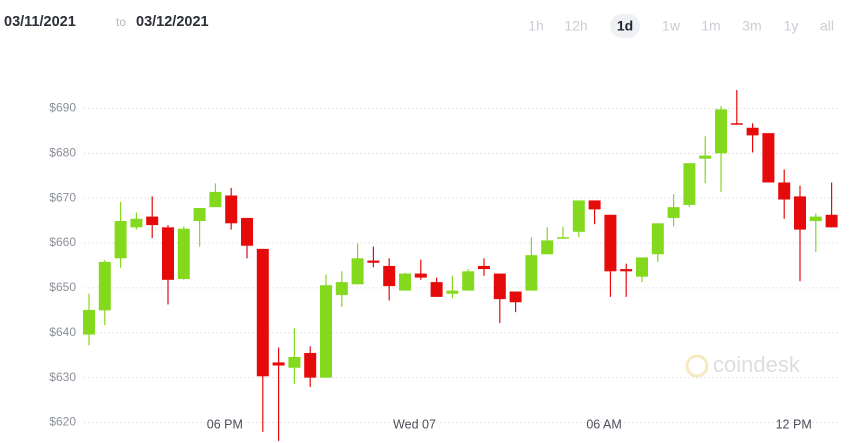 Image resolution: width=855 pixels, height=443 pixels. Describe the element at coordinates (40, 22) in the screenshot. I see `range-from: 03/11/2021` at that location.